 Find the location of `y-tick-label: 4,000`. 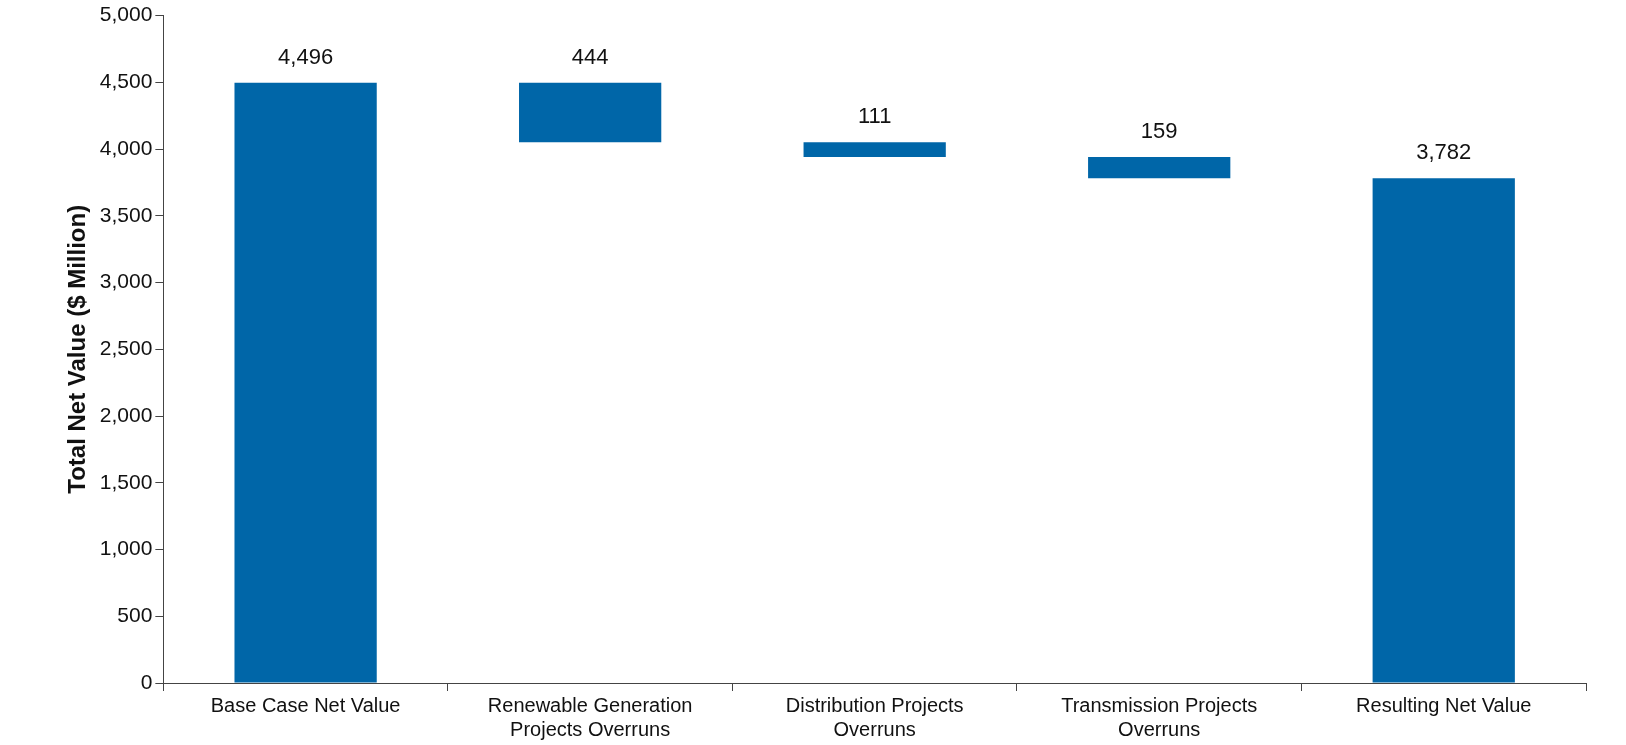

y-tick-label: 4,000 is located at coordinates (126, 147).